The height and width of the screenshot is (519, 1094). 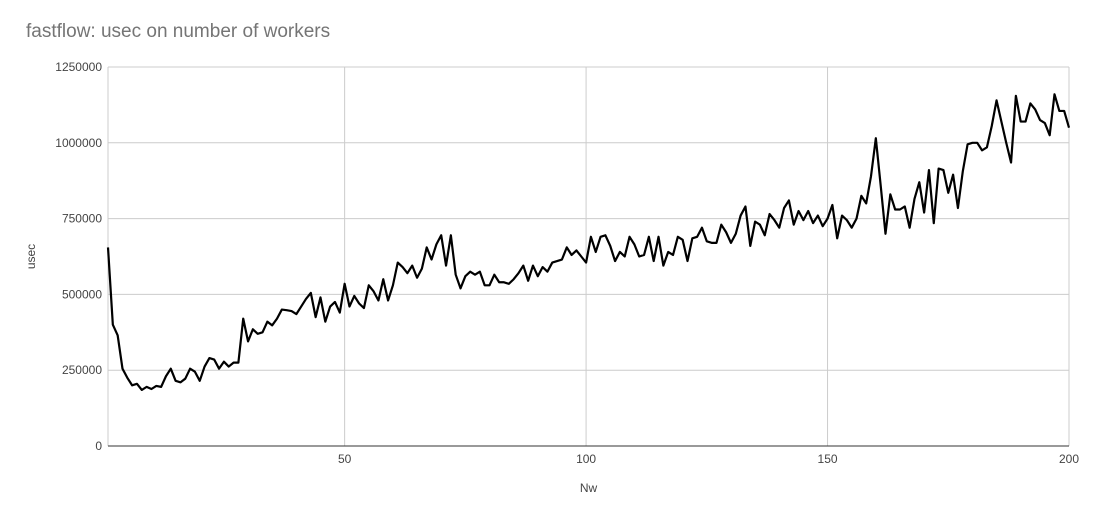 What do you see at coordinates (82, 294) in the screenshot?
I see `y-tick-label: 500000` at bounding box center [82, 294].